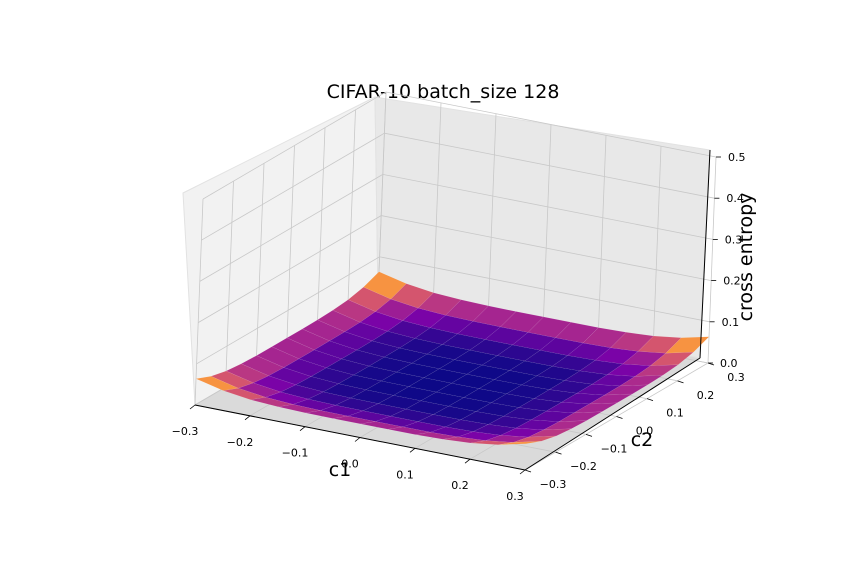  Describe the element at coordinates (612, 414) in the screenshot. I see `y-axis-line` at that location.